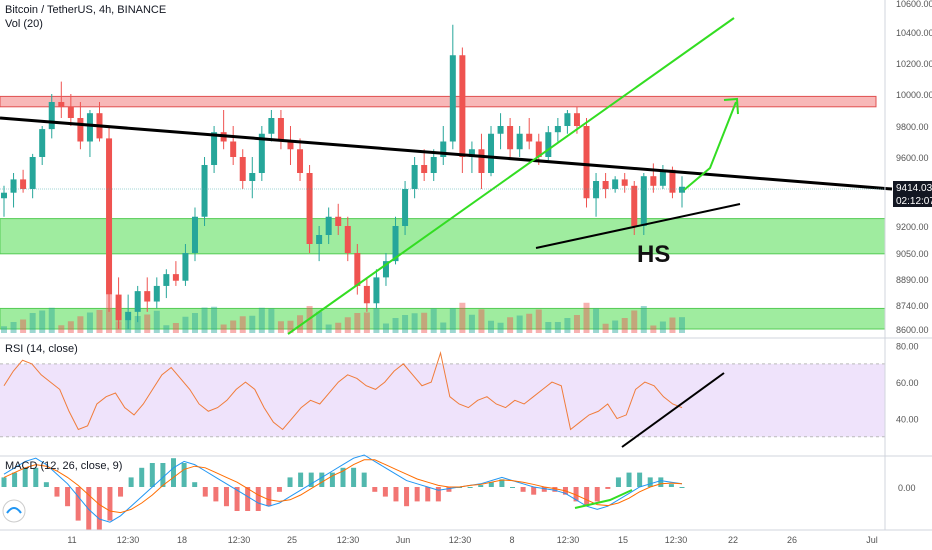  What do you see at coordinates (511, 540) in the screenshot?
I see `time-tick-label: 8` at bounding box center [511, 540].